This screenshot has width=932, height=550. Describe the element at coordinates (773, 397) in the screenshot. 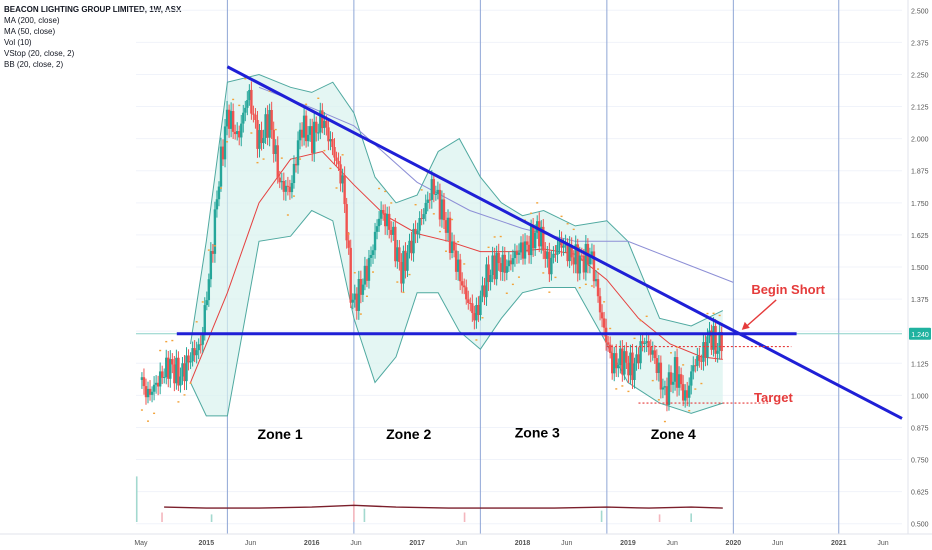

I see `target-label: Target` at that location.